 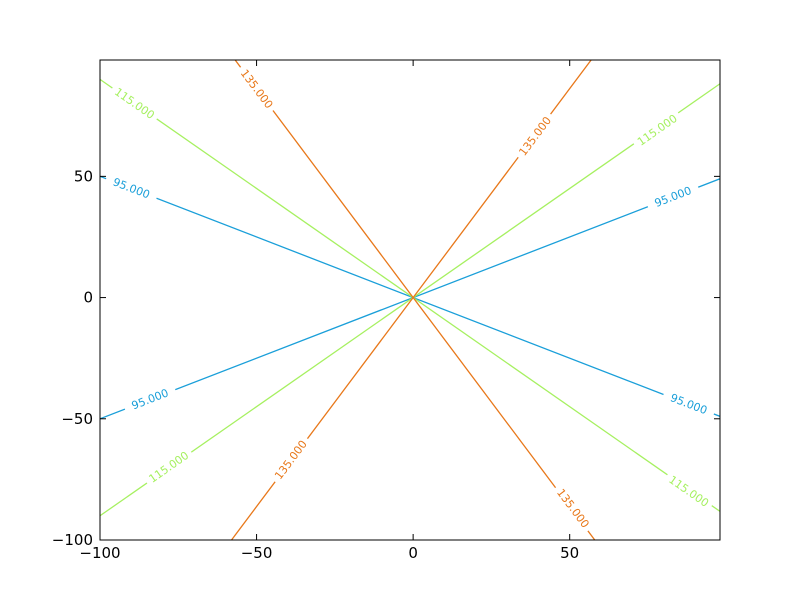 I want to click on y-tick-label: −100, so click(x=72, y=540).